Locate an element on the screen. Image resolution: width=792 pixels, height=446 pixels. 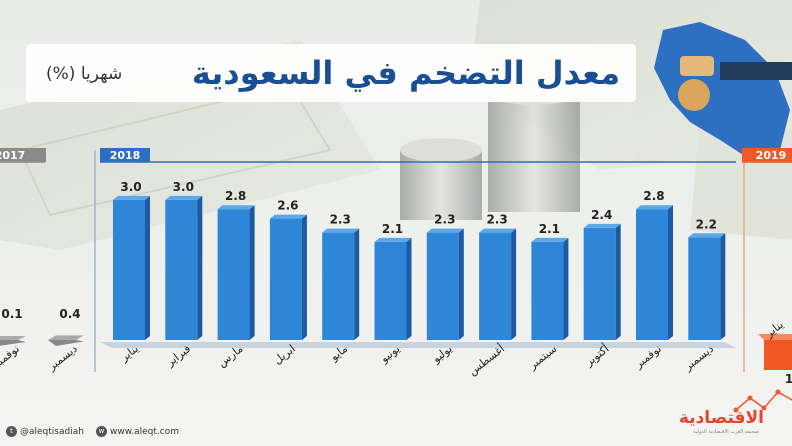
footer: t @aleqtisadiah w www.aleqt.com is located at coordinates (396, 430).